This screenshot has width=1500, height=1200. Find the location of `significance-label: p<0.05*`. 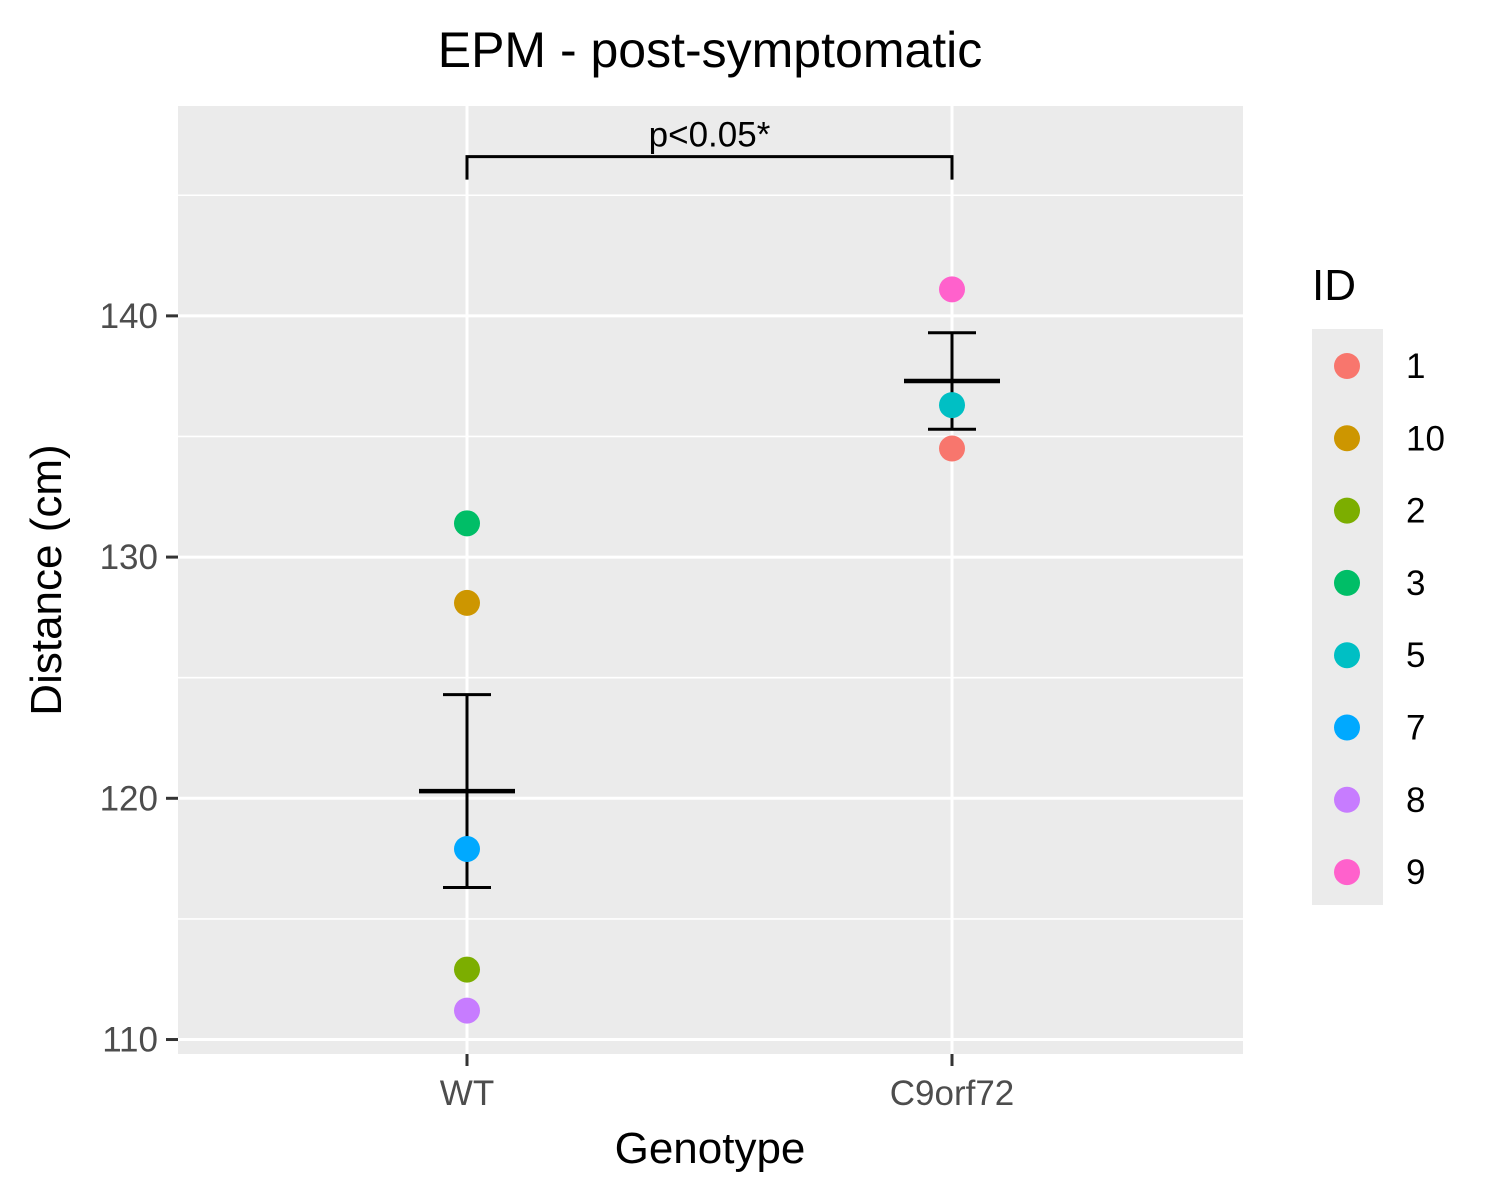

significance-label: p<0.05* is located at coordinates (710, 135).